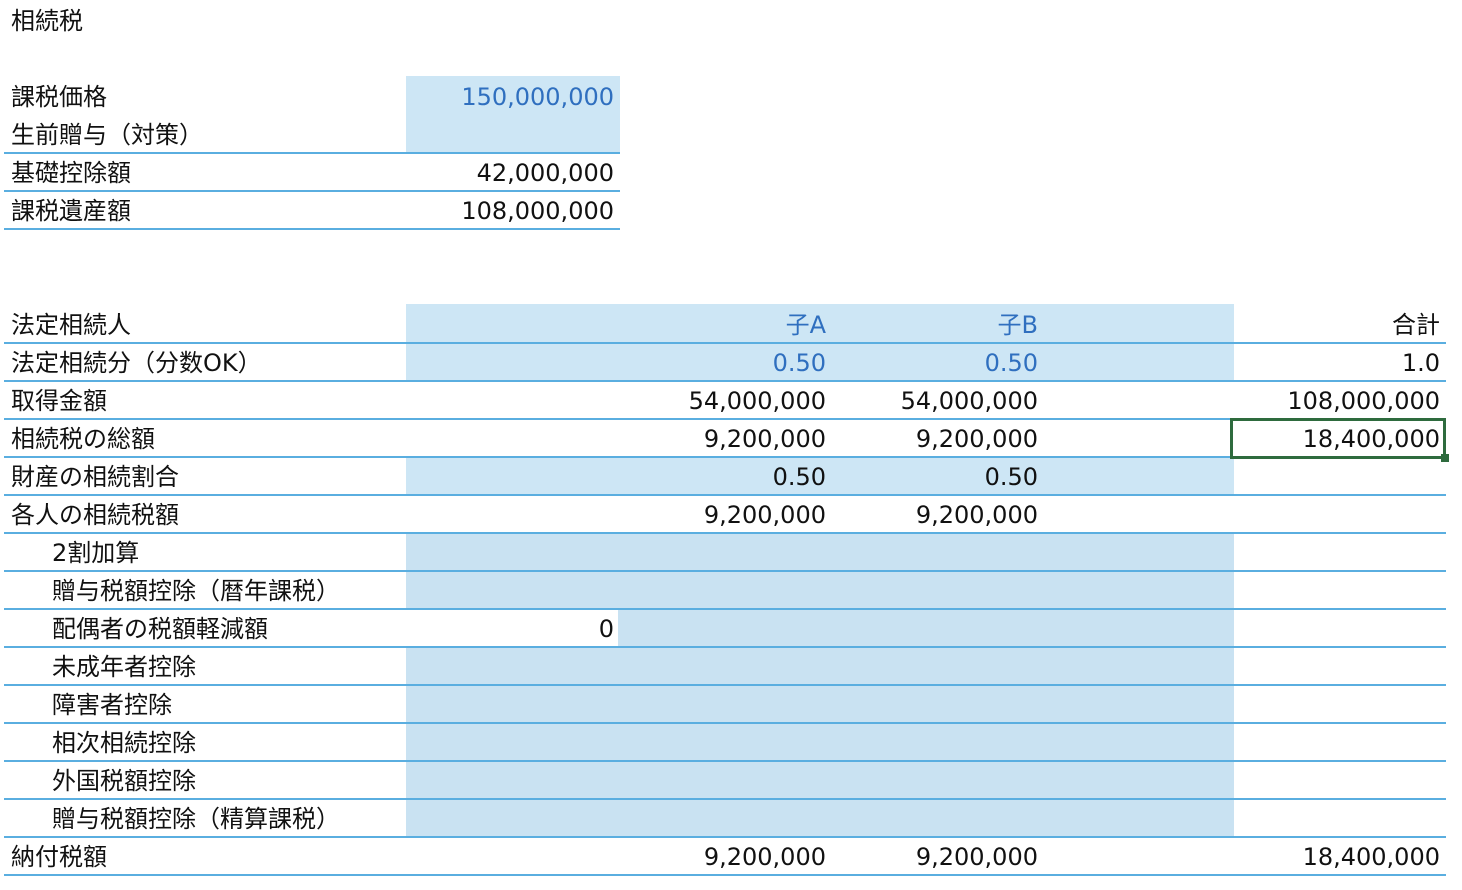 The image size is (1462, 890). Describe the element at coordinates (805, 325) in the screenshot. I see `heir-a-header: 子A` at that location.